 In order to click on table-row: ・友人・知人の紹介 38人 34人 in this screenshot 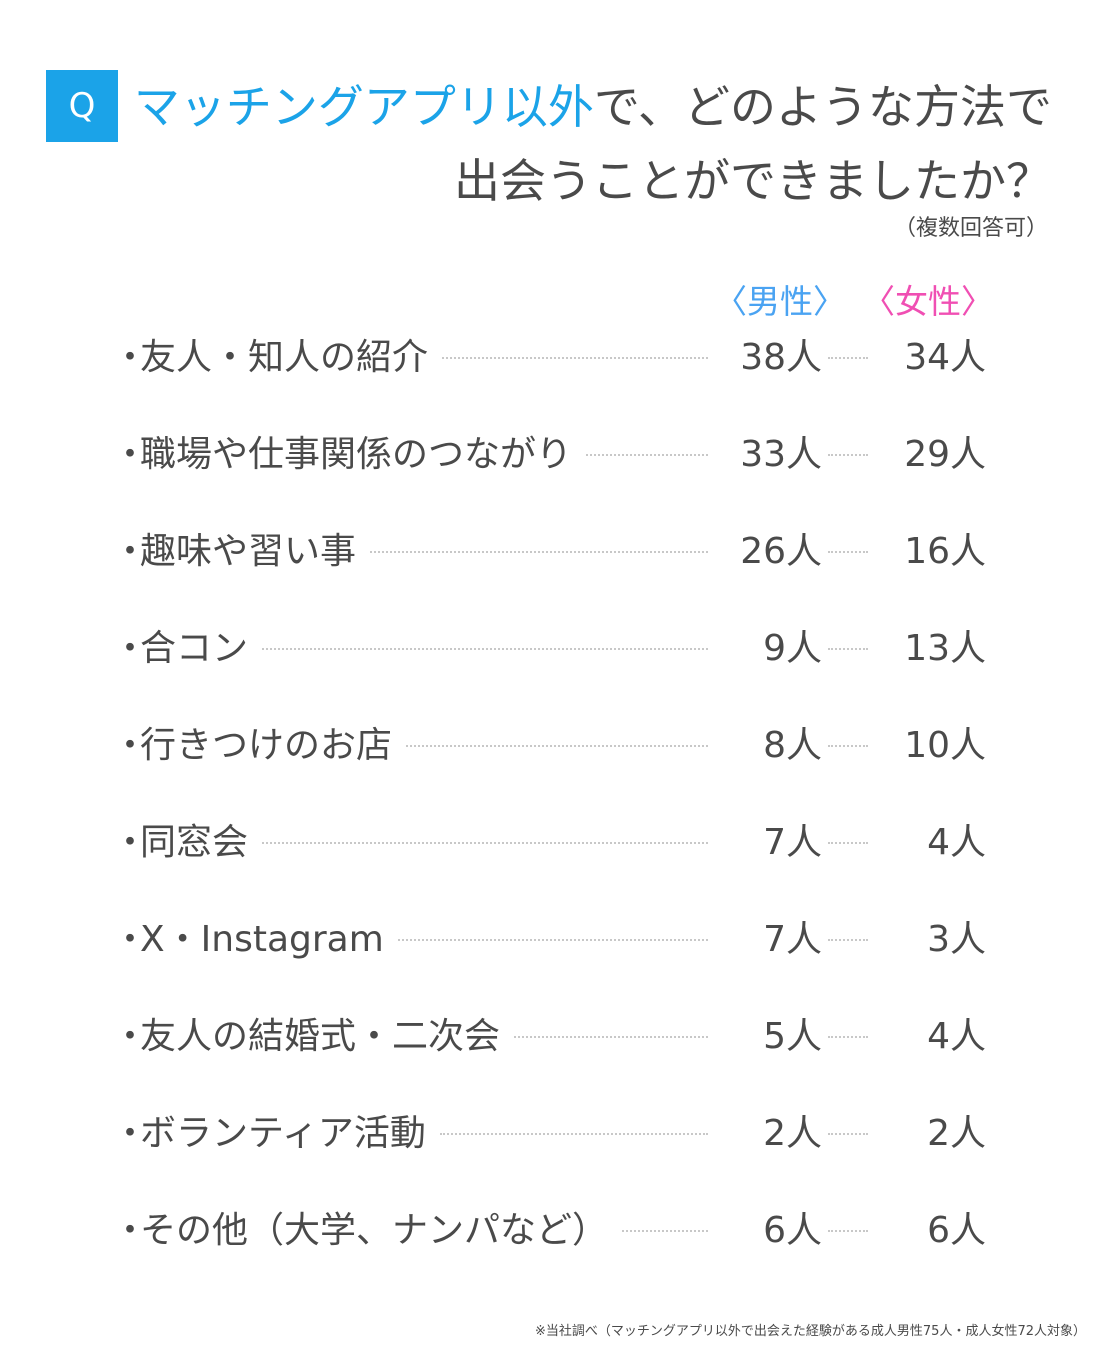, I will do `click(552, 358)`.